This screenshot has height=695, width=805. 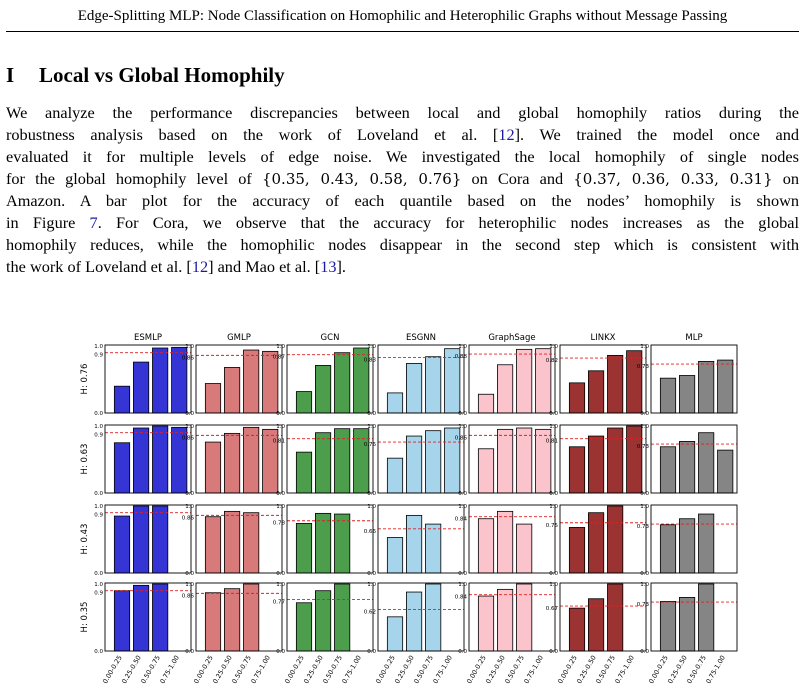 I want to click on math-set: {0.37, 0.36, 0.33, 0.31}, so click(x=673, y=179).